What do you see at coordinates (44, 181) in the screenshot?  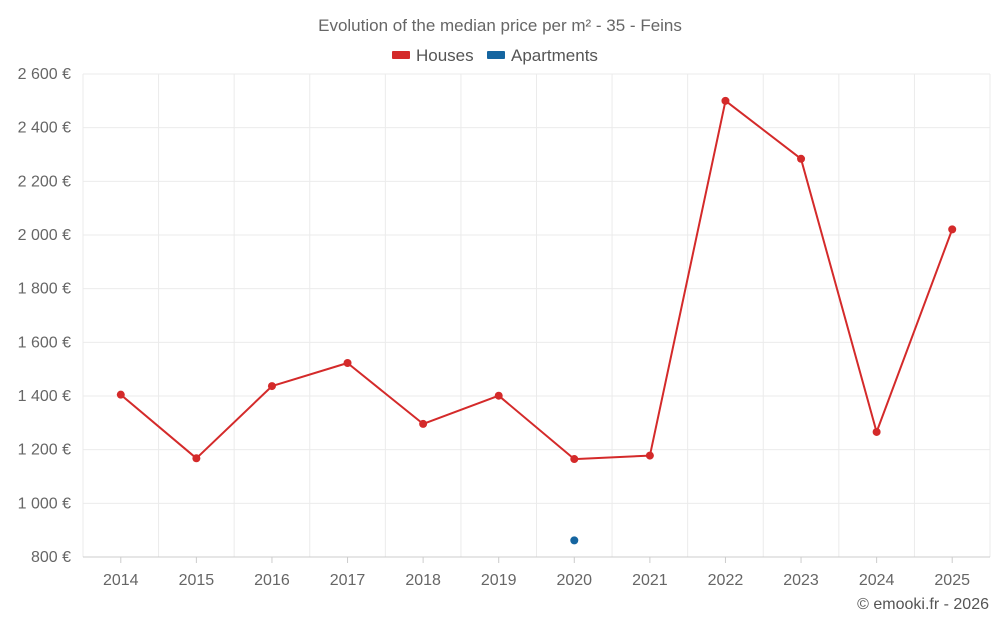 I see `y-tick-label: 2 200 €` at bounding box center [44, 181].